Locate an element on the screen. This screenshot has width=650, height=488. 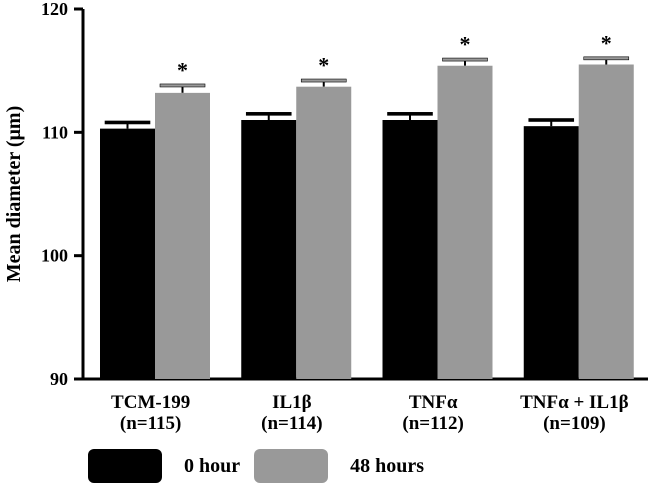
x-tick-label: (n=114) is located at coordinates (292, 423).